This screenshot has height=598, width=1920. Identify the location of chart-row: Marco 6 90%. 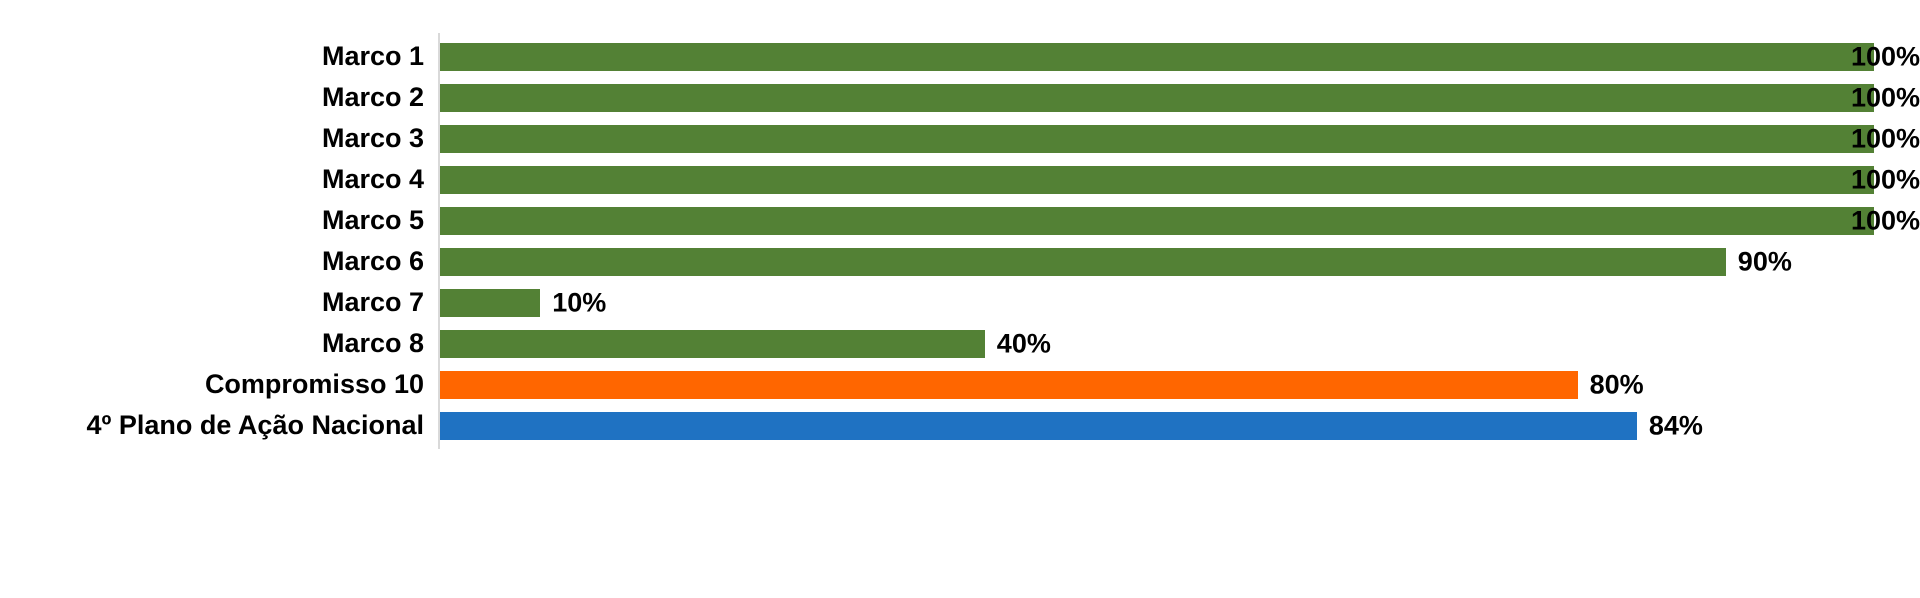
(960, 261).